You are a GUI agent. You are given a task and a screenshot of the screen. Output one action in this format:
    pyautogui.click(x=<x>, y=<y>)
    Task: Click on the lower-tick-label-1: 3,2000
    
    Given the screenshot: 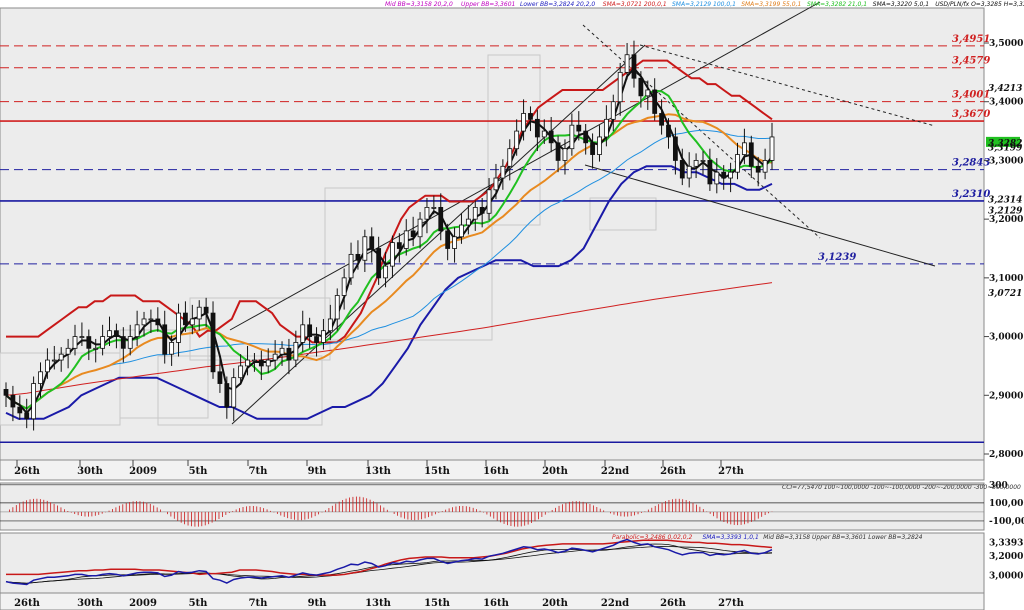 What is the action you would take?
    pyautogui.click(x=1006, y=557)
    